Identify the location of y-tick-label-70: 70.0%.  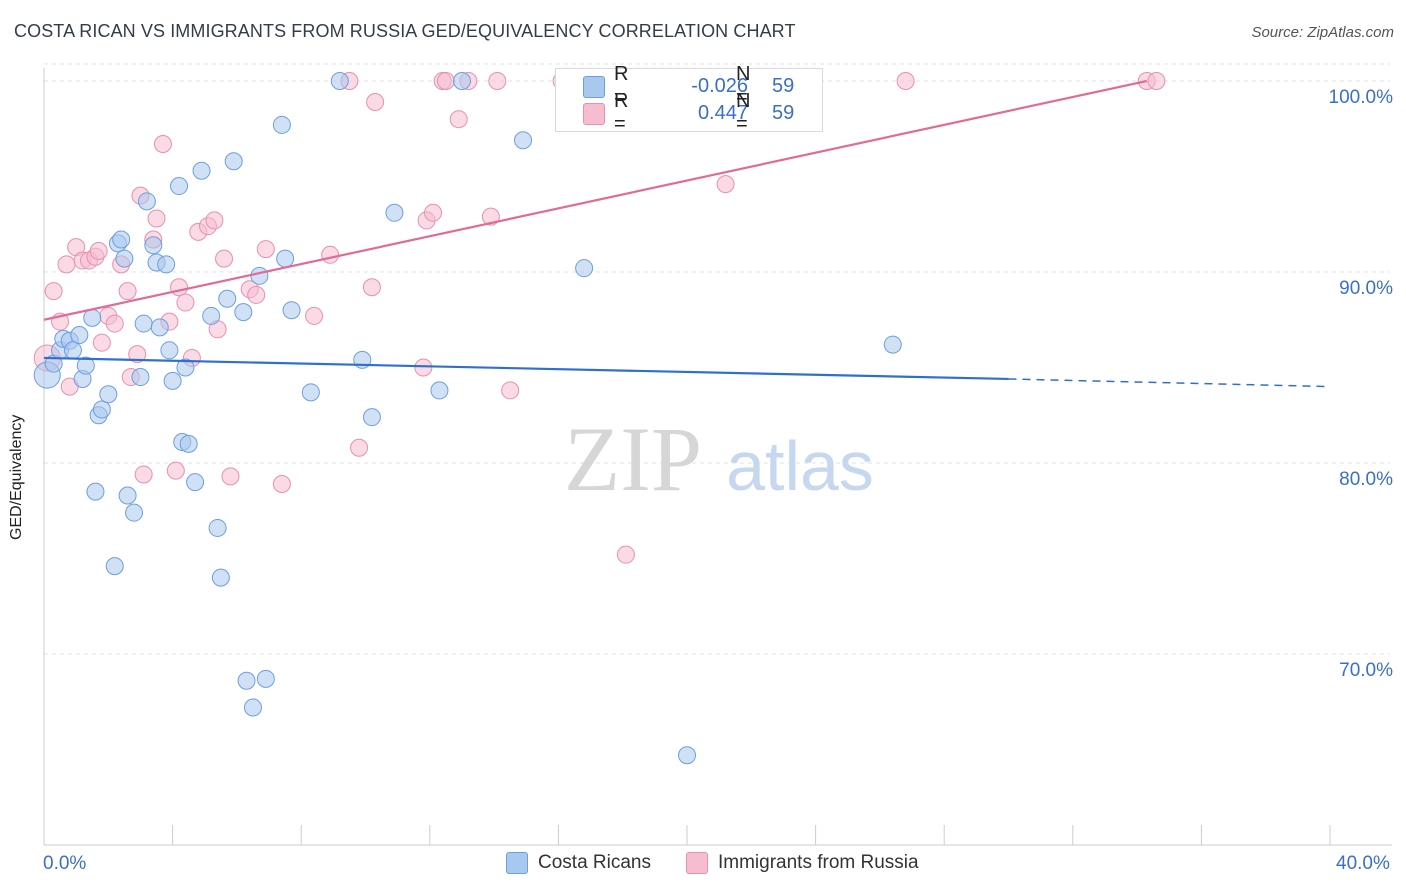
(1366, 670).